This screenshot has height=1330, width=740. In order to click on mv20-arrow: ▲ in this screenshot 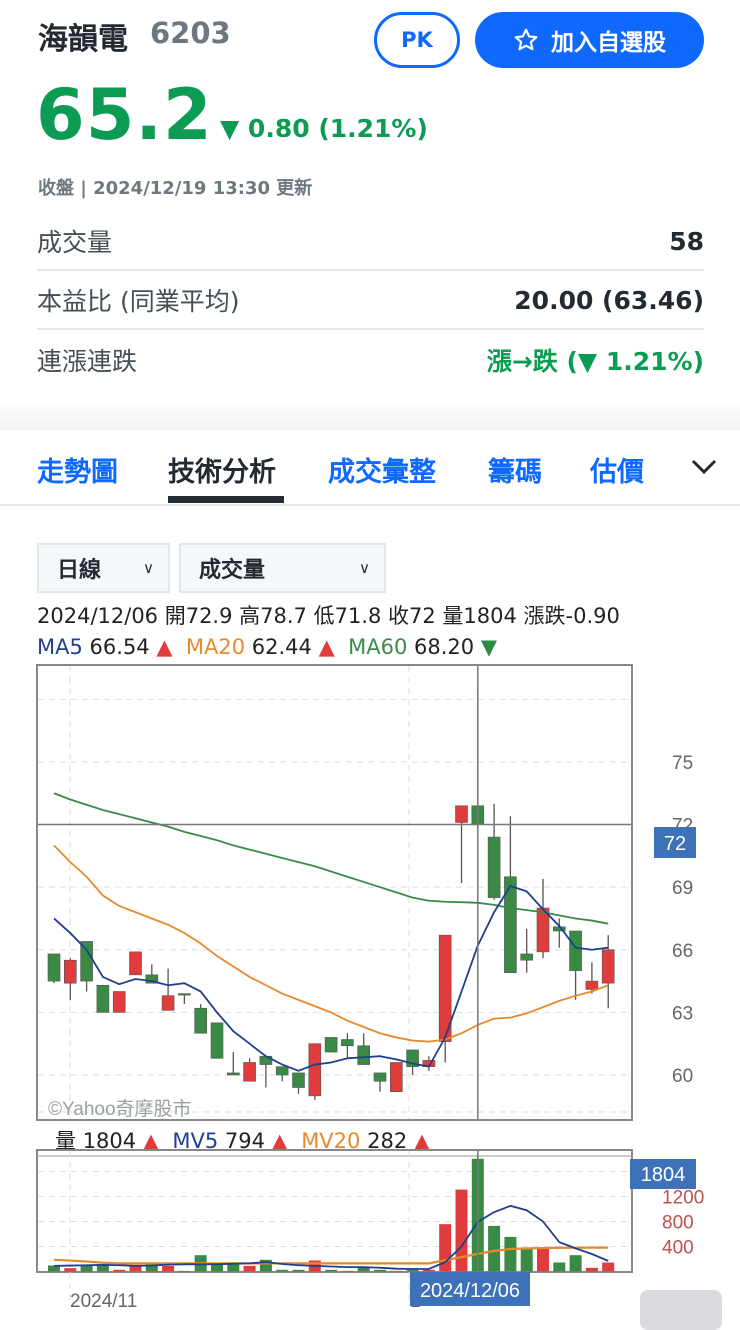, I will do `click(422, 1141)`.